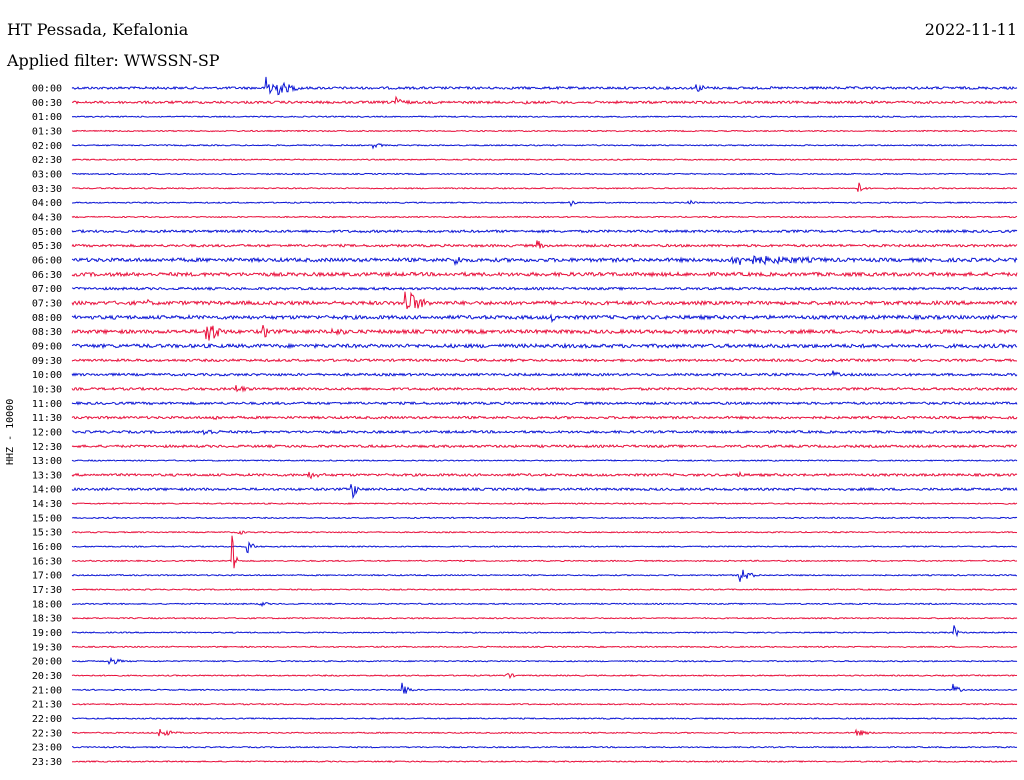 This screenshot has height=780, width=1024. I want to click on row-time-label: 19:00, so click(47, 633).